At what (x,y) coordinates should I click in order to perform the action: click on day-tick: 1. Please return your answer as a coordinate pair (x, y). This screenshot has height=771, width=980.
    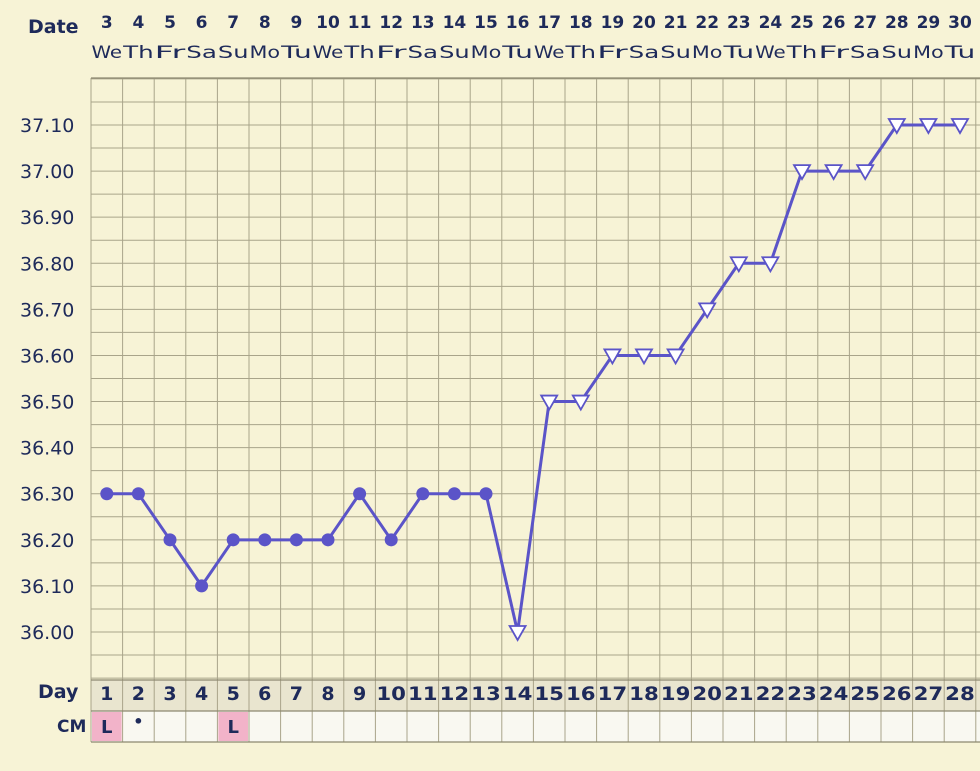
    Looking at the image, I should click on (106, 694).